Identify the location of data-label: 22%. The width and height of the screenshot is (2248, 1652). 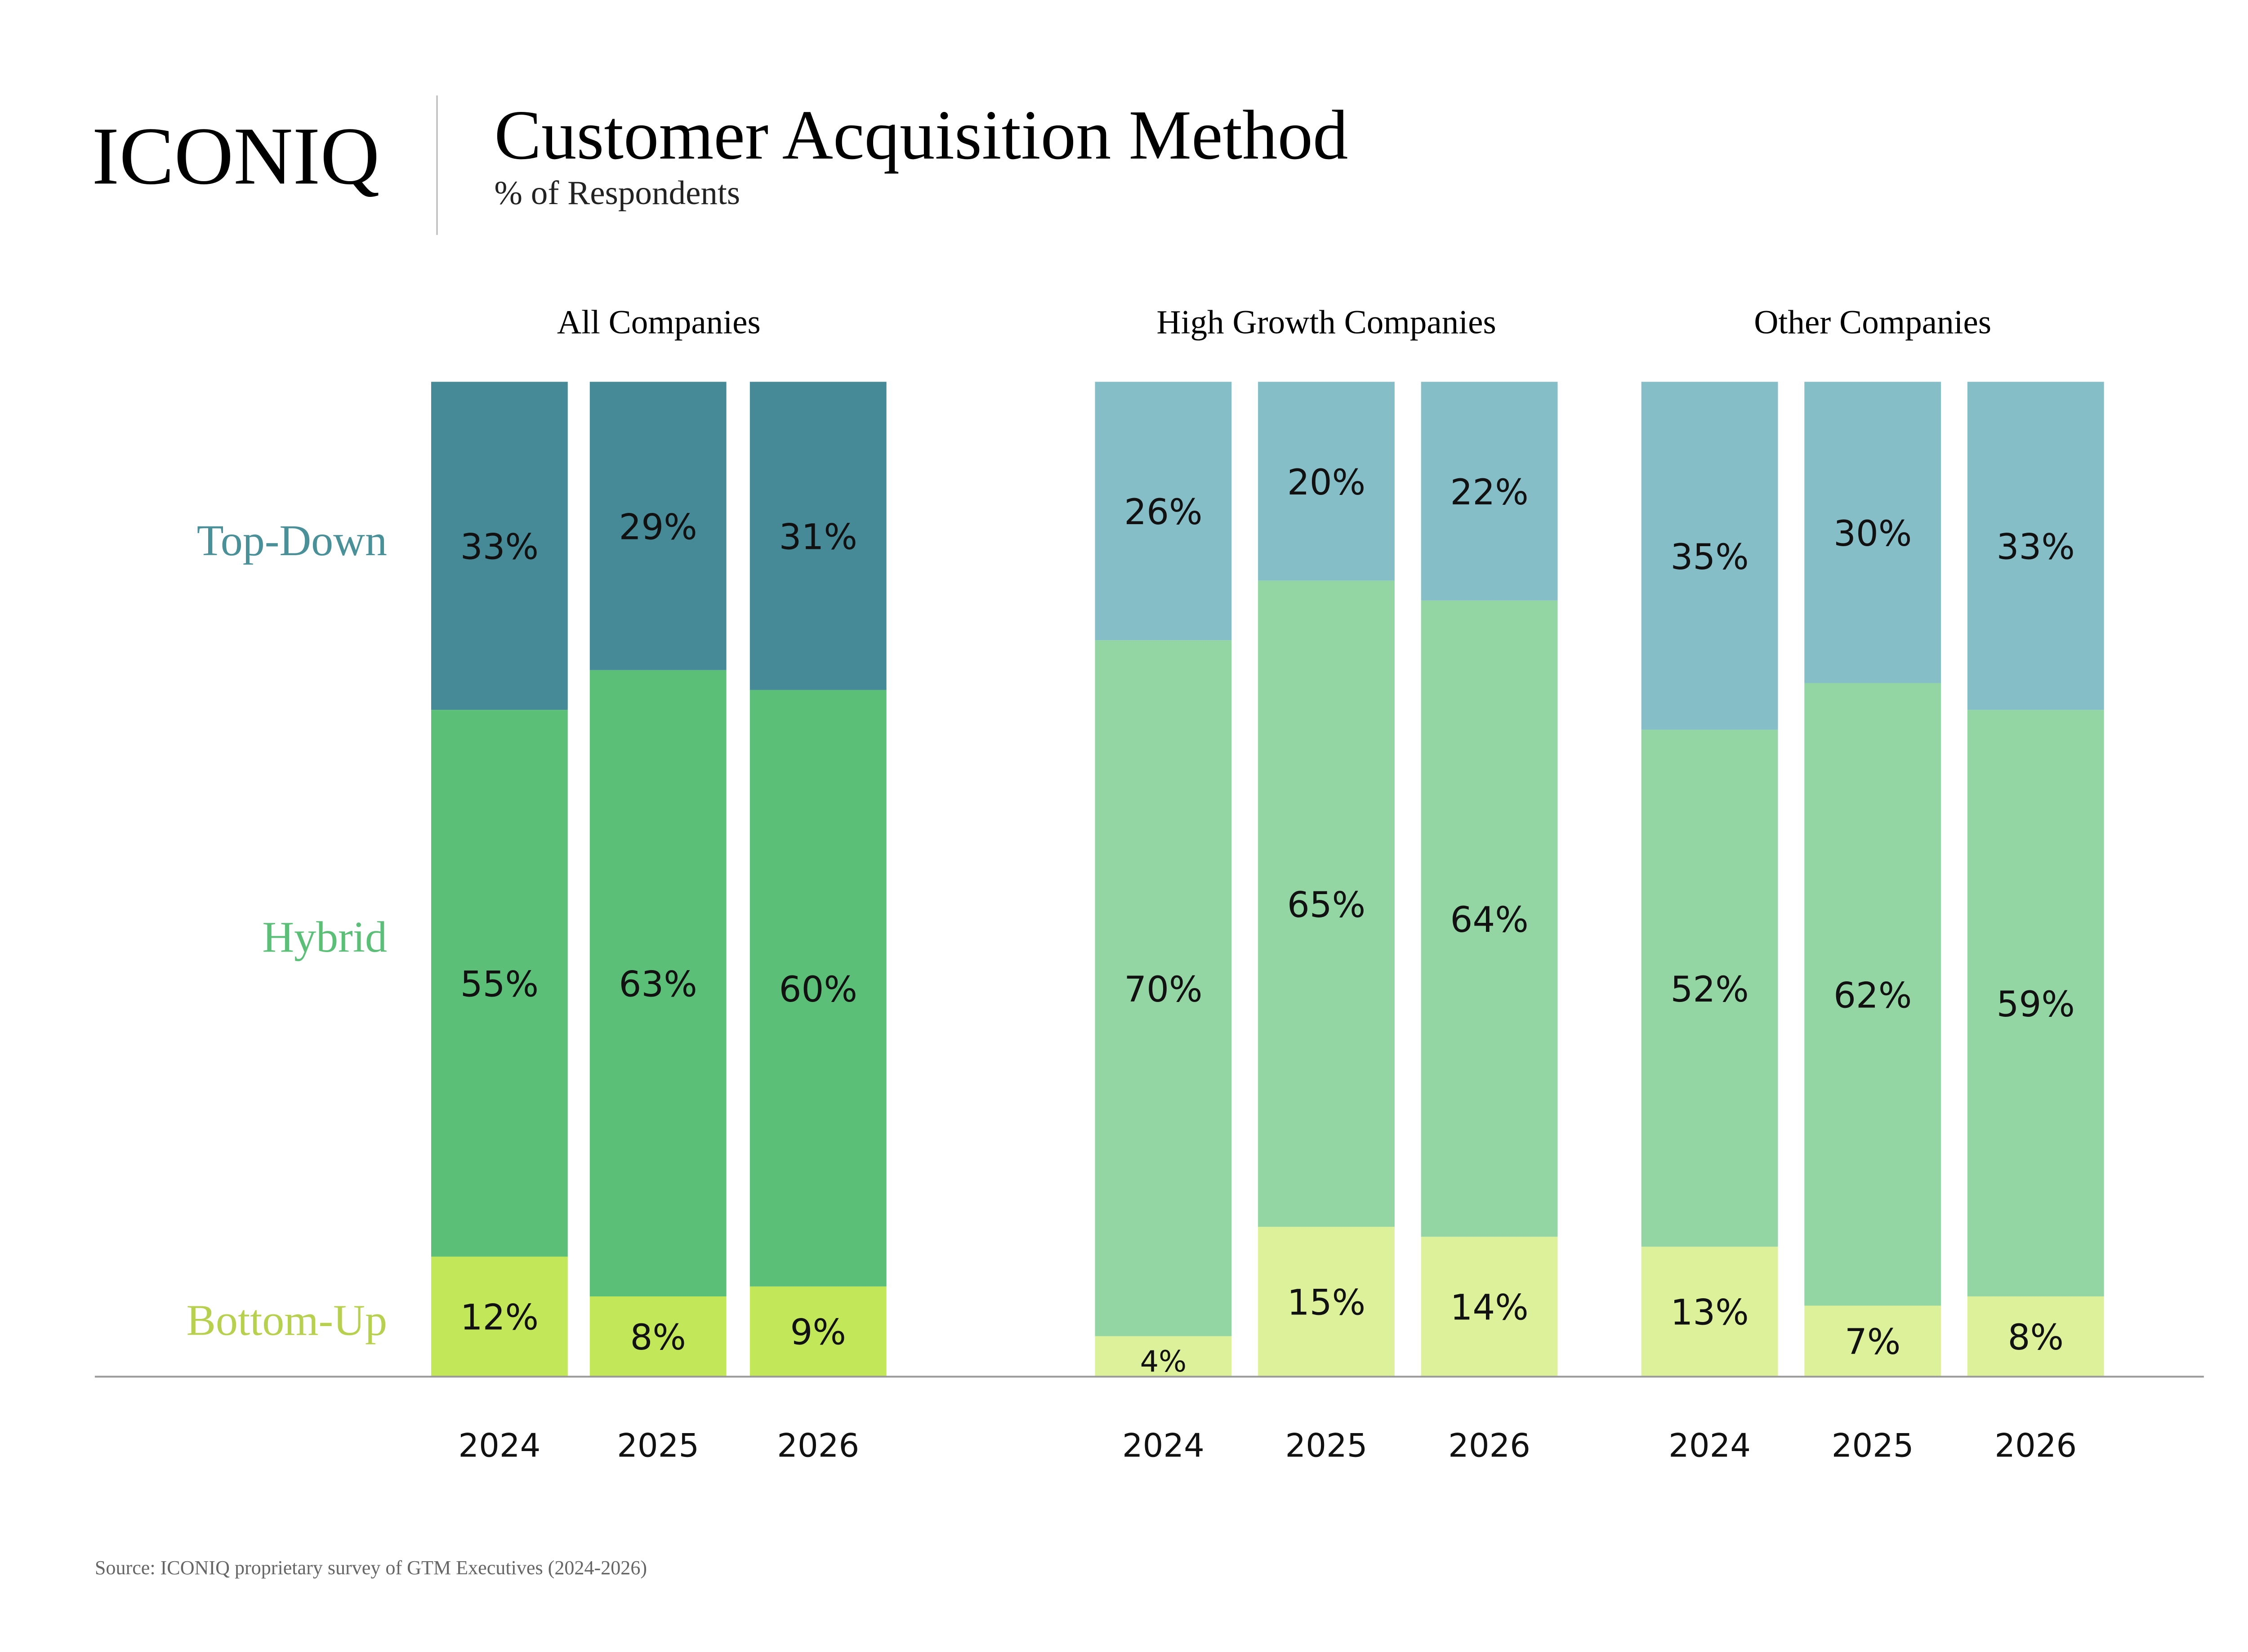
(1489, 493).